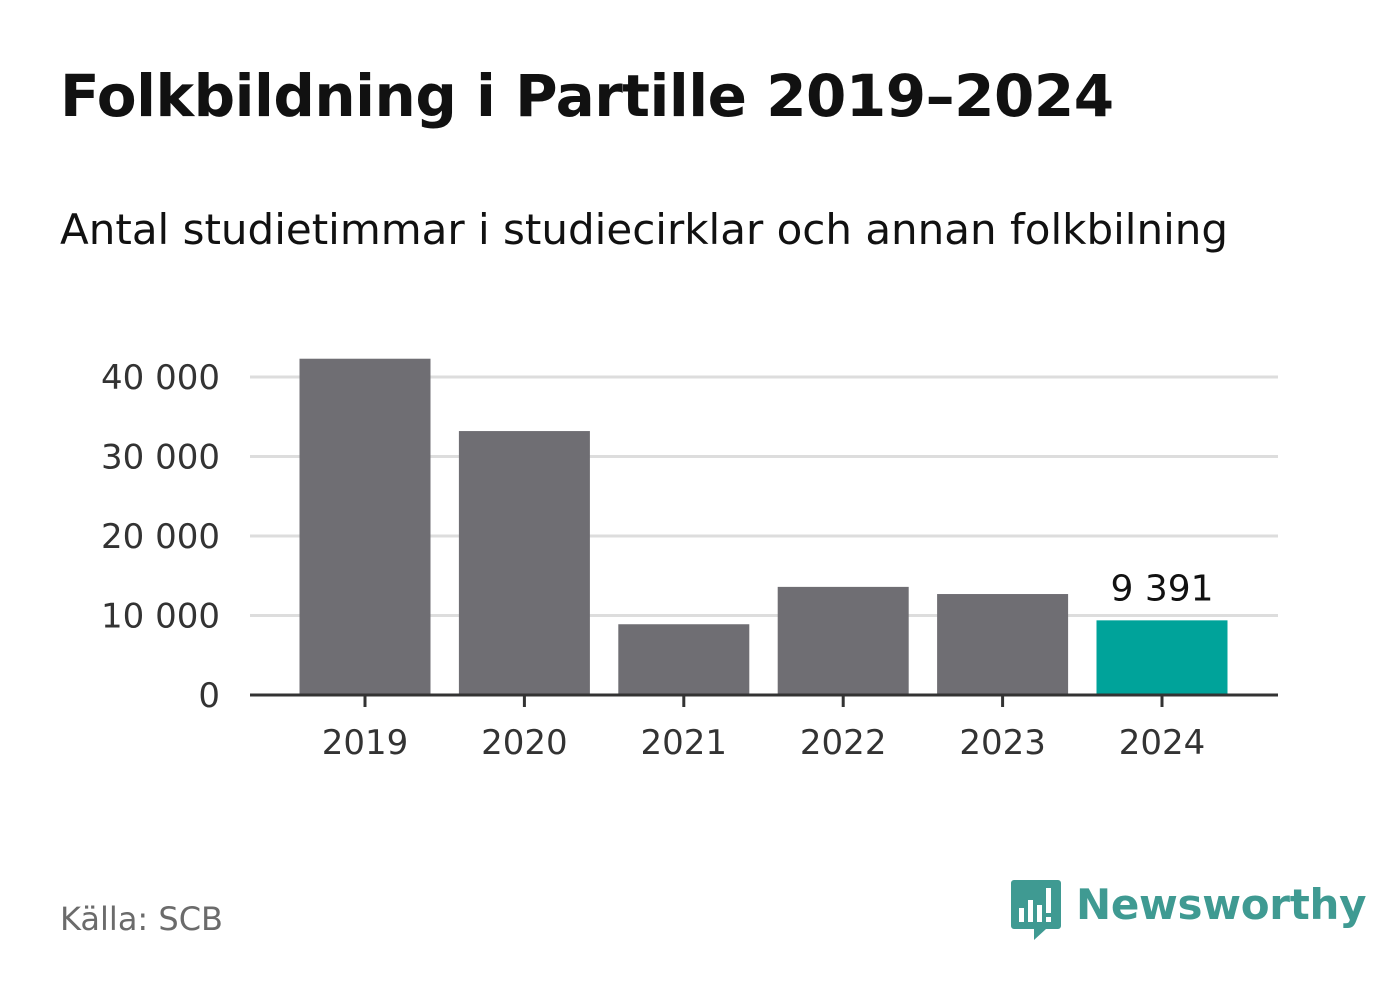 This screenshot has height=999, width=1382. I want to click on data-labels: 9 391, so click(1161, 588).